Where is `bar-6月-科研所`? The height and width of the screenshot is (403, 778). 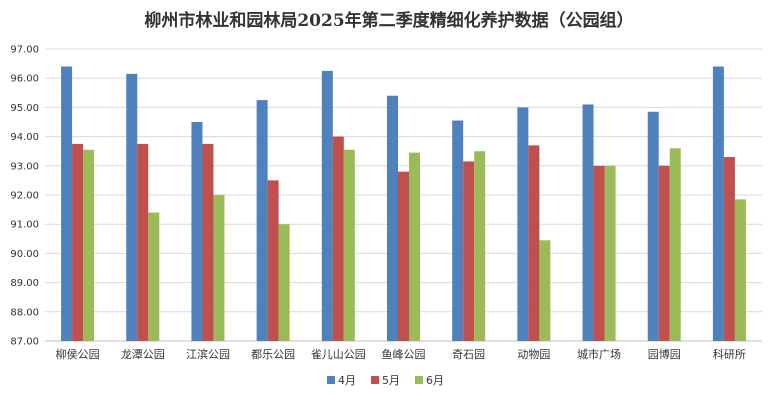
bar-6月-科研所 is located at coordinates (740, 270).